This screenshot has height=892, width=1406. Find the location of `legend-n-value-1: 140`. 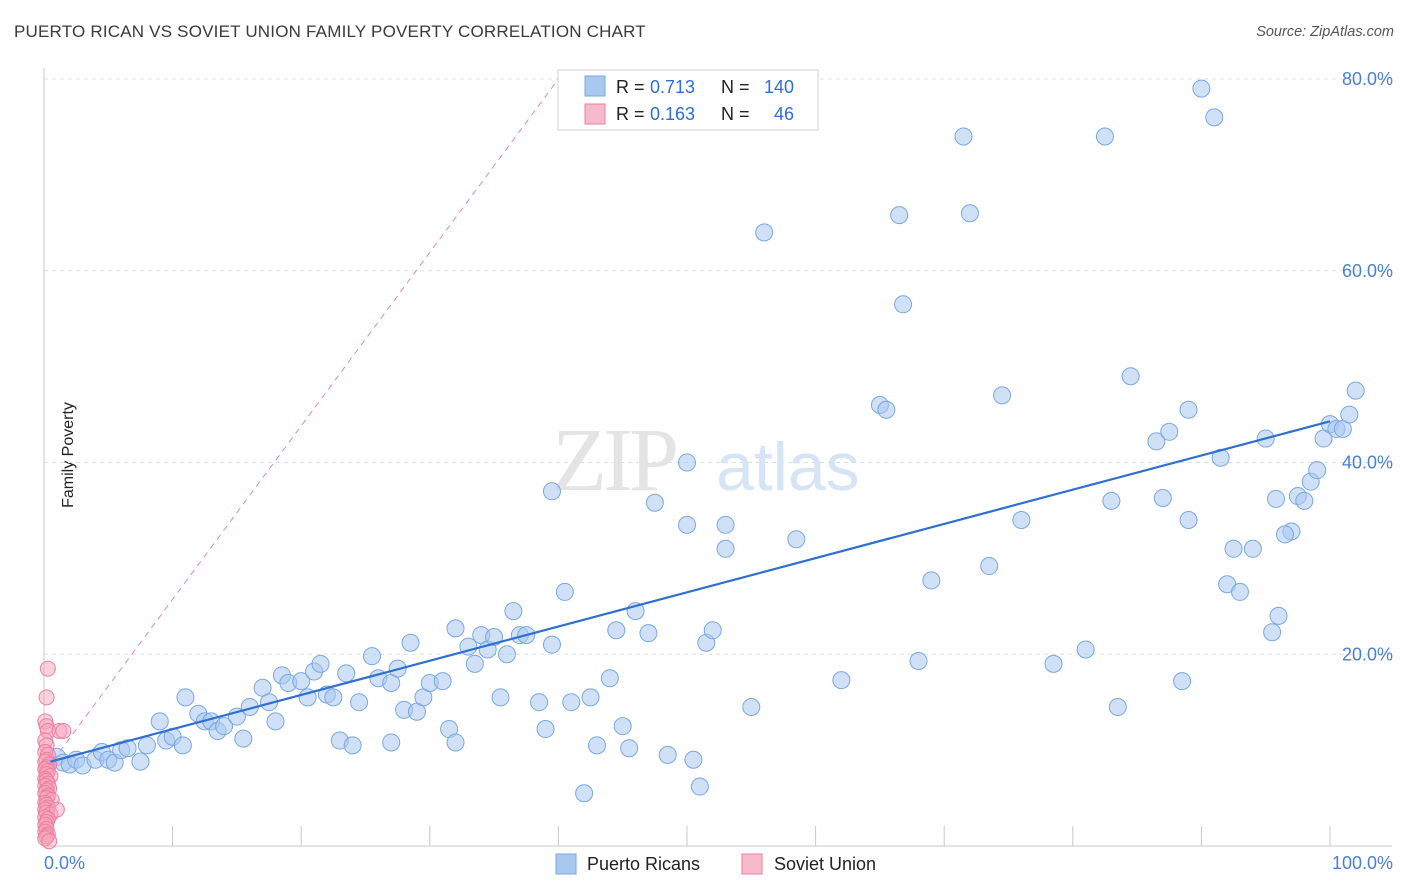

legend-n-value-1: 140 is located at coordinates (779, 87).